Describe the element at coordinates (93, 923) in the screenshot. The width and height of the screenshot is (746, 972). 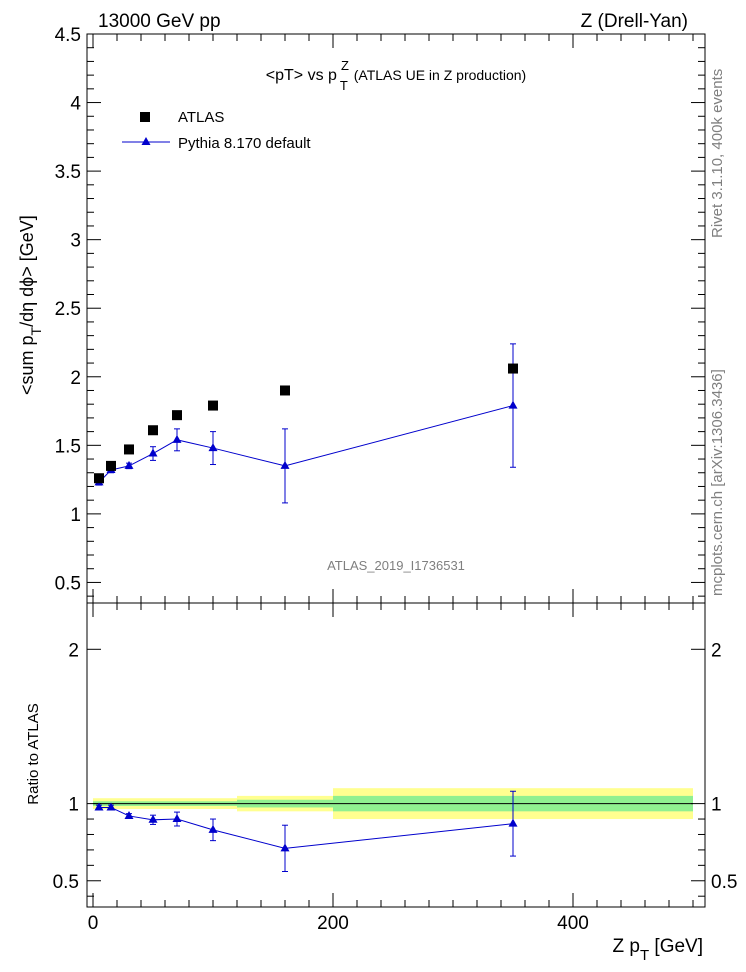
I see `x-tick-label: 0` at that location.